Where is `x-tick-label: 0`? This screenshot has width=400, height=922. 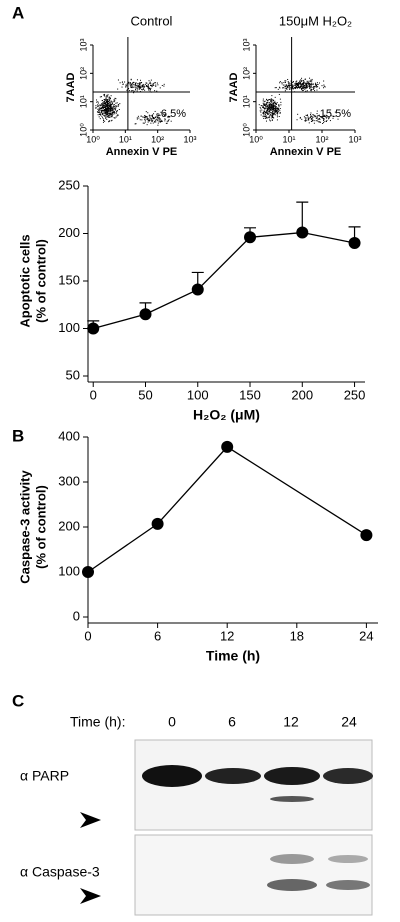
x-tick-label: 0 is located at coordinates (93, 394).